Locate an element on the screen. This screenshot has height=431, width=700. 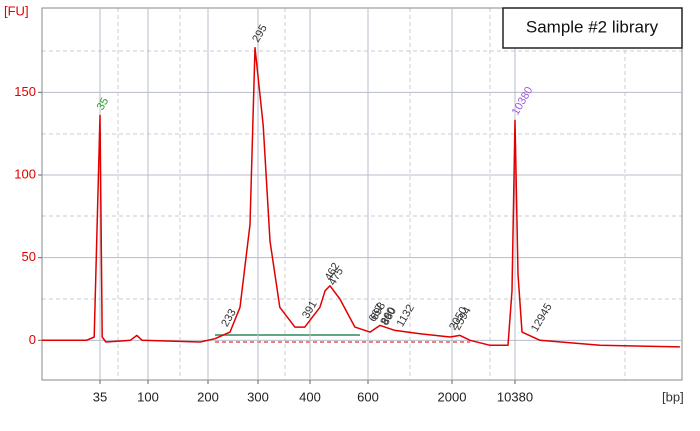
title-box is located at coordinates (592, 28).